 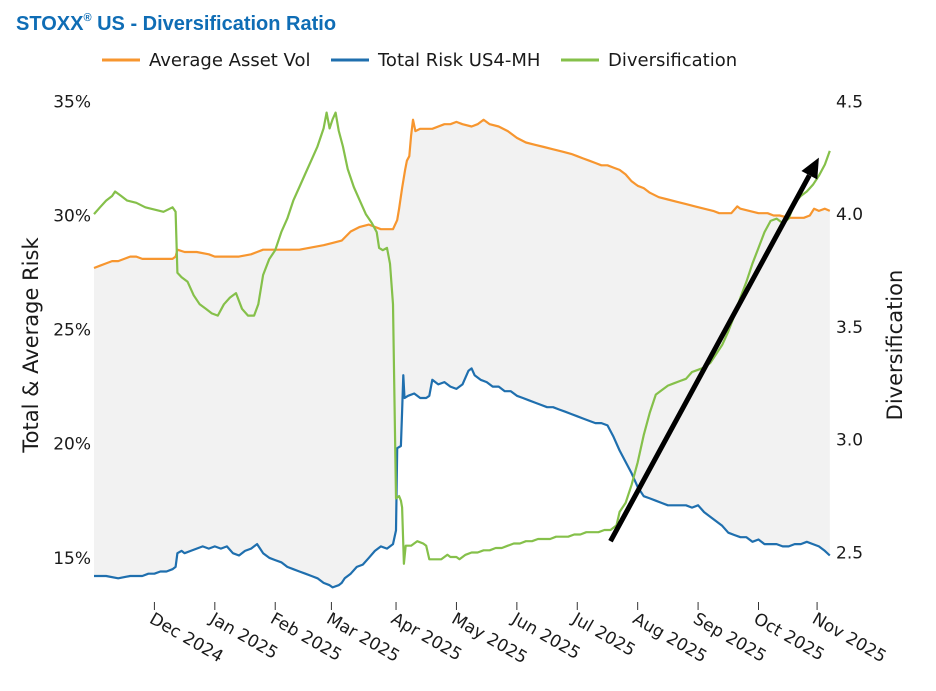 I want to click on y2-tick-label: 4.5, so click(x=849, y=102).